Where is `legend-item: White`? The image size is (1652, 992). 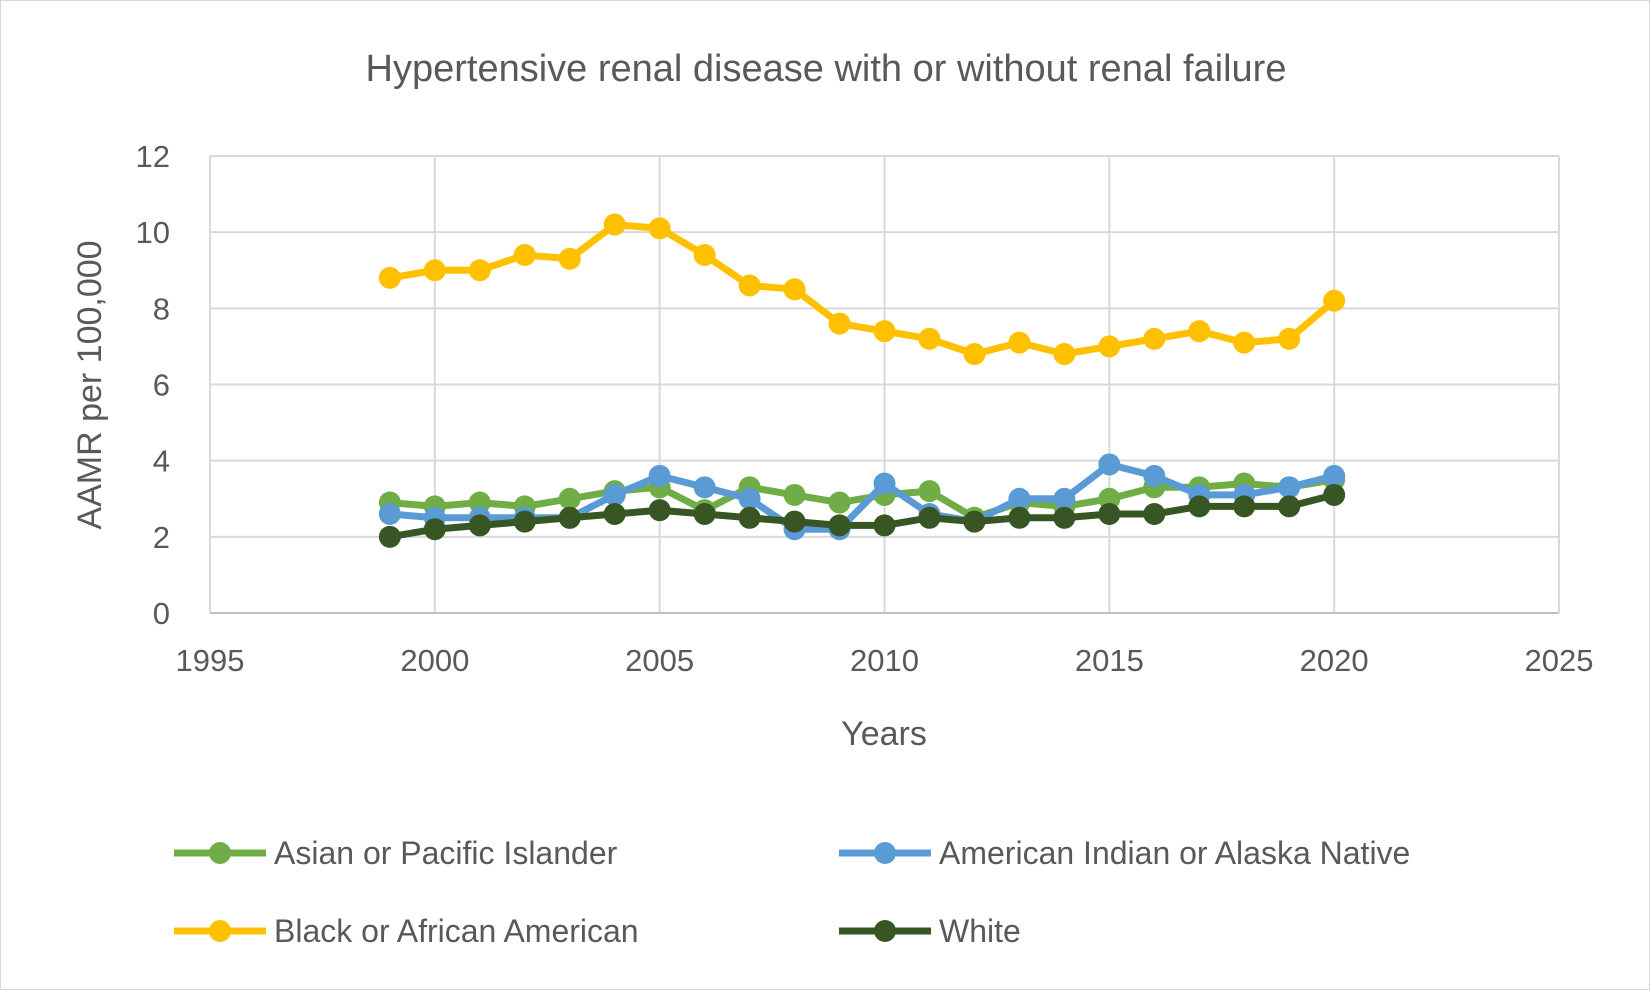 legend-item: White is located at coordinates (930, 931).